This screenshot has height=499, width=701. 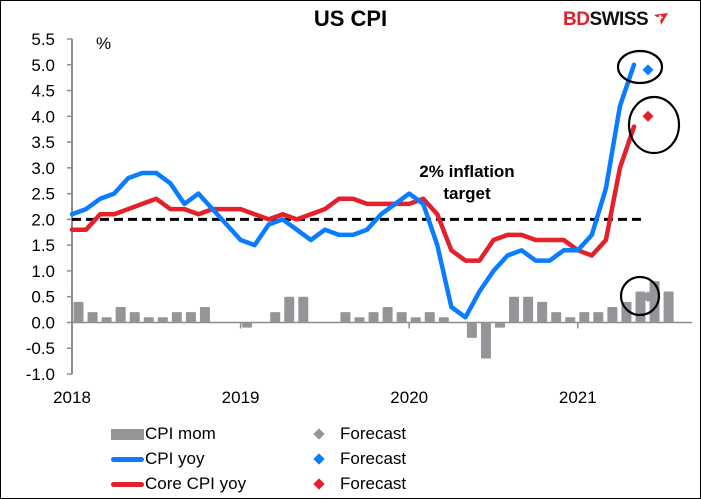 What do you see at coordinates (648, 183) in the screenshot?
I see `forecast-markers` at bounding box center [648, 183].